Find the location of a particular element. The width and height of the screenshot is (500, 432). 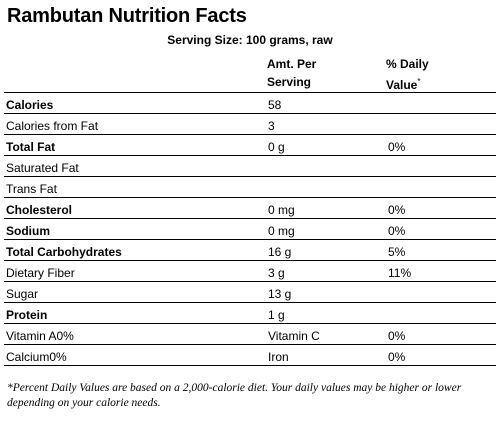

nutrient-label: Sodium is located at coordinates (135, 229).